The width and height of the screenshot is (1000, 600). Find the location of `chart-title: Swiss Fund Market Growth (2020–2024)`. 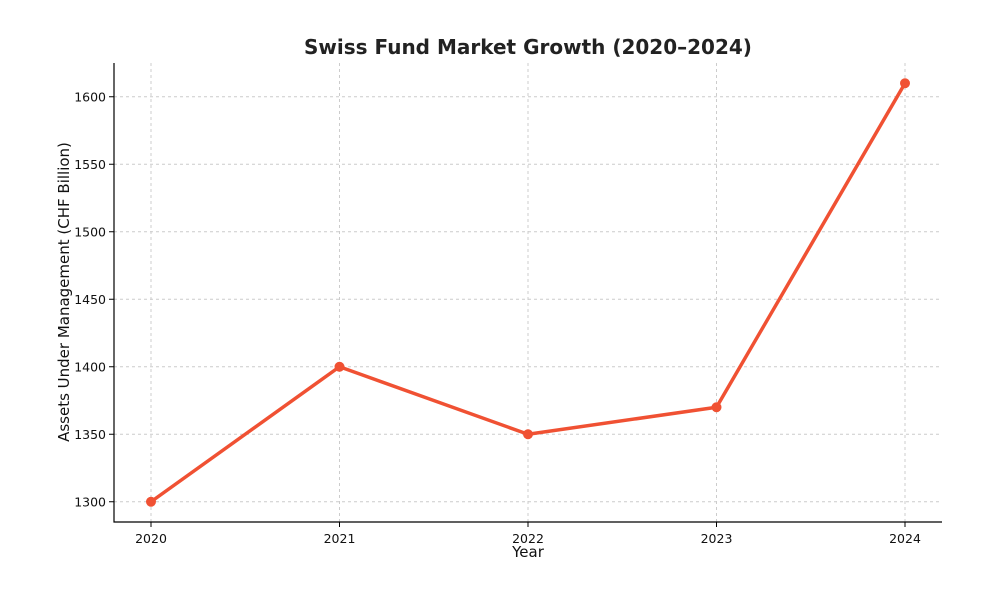

chart-title: Swiss Fund Market Growth (2020–2024) is located at coordinates (528, 47).